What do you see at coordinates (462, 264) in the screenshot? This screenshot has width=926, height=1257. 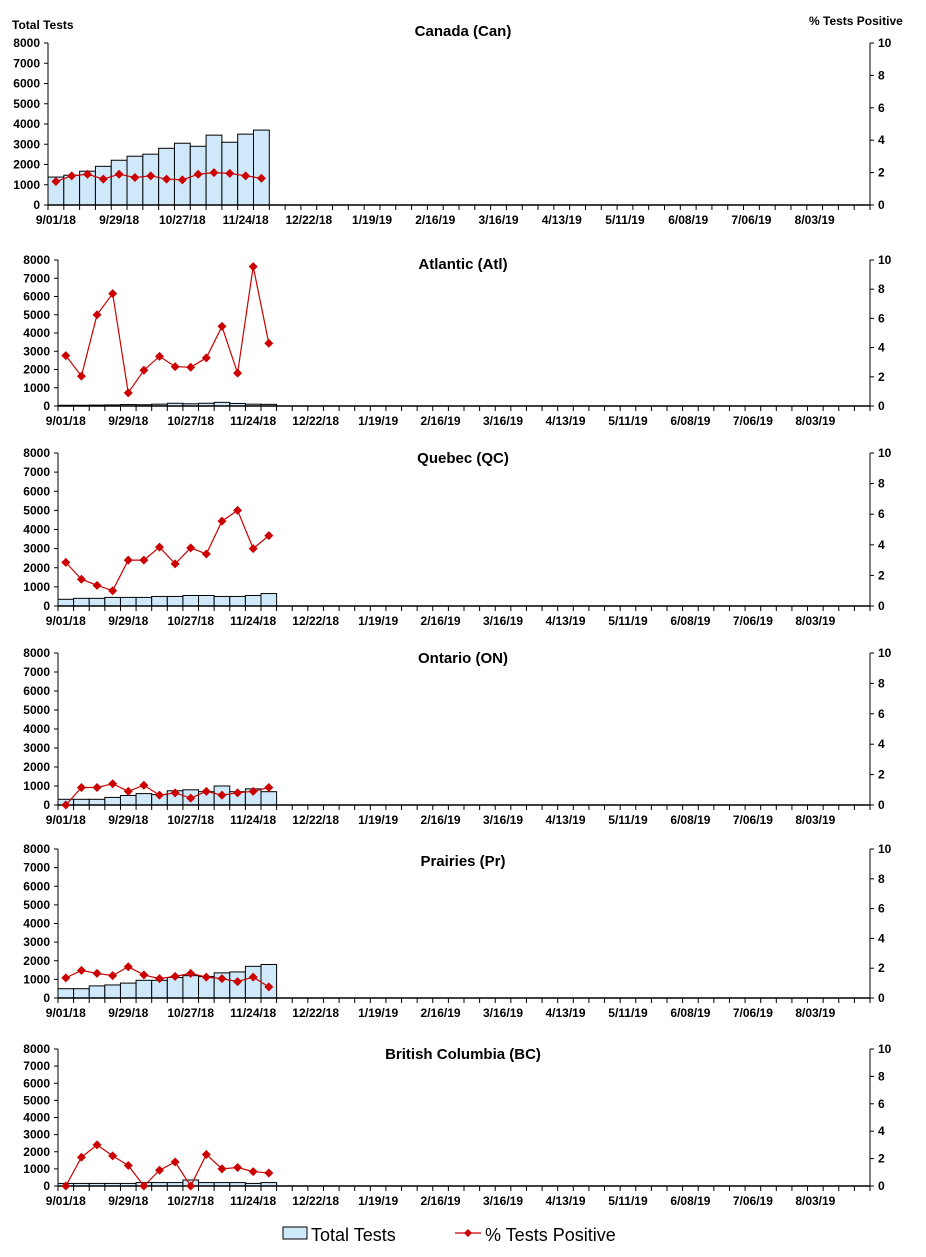 I see `chart-title: Atlantic (Atl)` at bounding box center [462, 264].